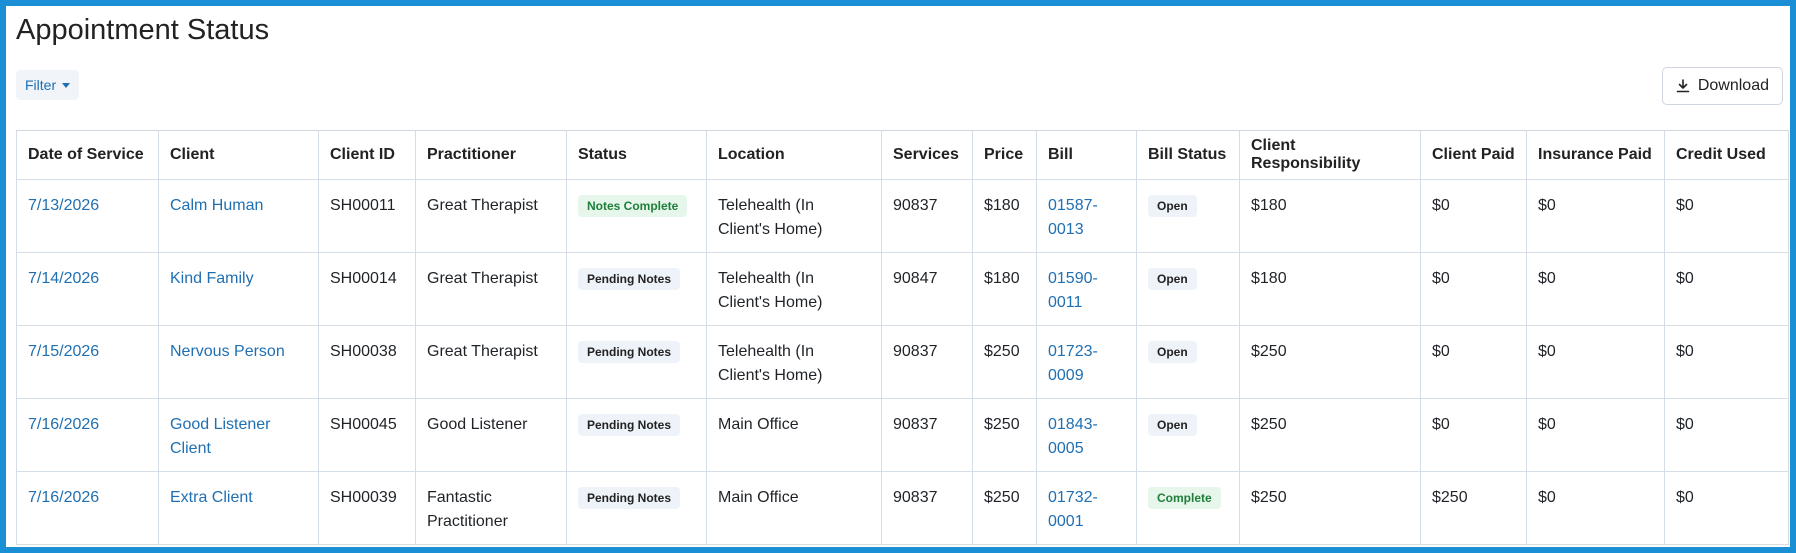 This screenshot has height=553, width=1796. What do you see at coordinates (491, 155) in the screenshot?
I see `column-header: Practitioner` at bounding box center [491, 155].